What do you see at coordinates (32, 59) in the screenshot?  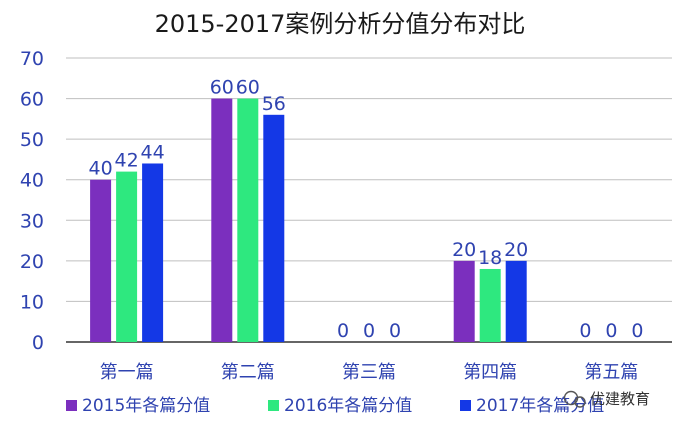 I see `y-tick-label: 70` at bounding box center [32, 59].